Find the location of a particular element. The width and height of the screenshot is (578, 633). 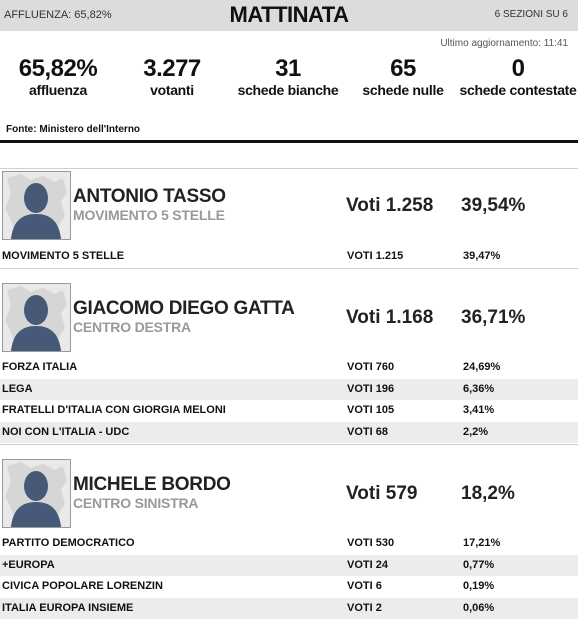

list-votes: VOTI 6 is located at coordinates (364, 586).